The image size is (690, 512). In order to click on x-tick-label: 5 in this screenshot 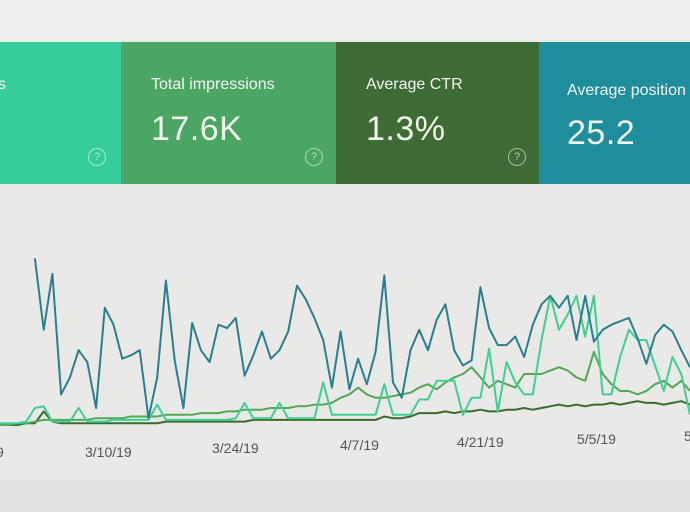, I will do `click(687, 436)`.